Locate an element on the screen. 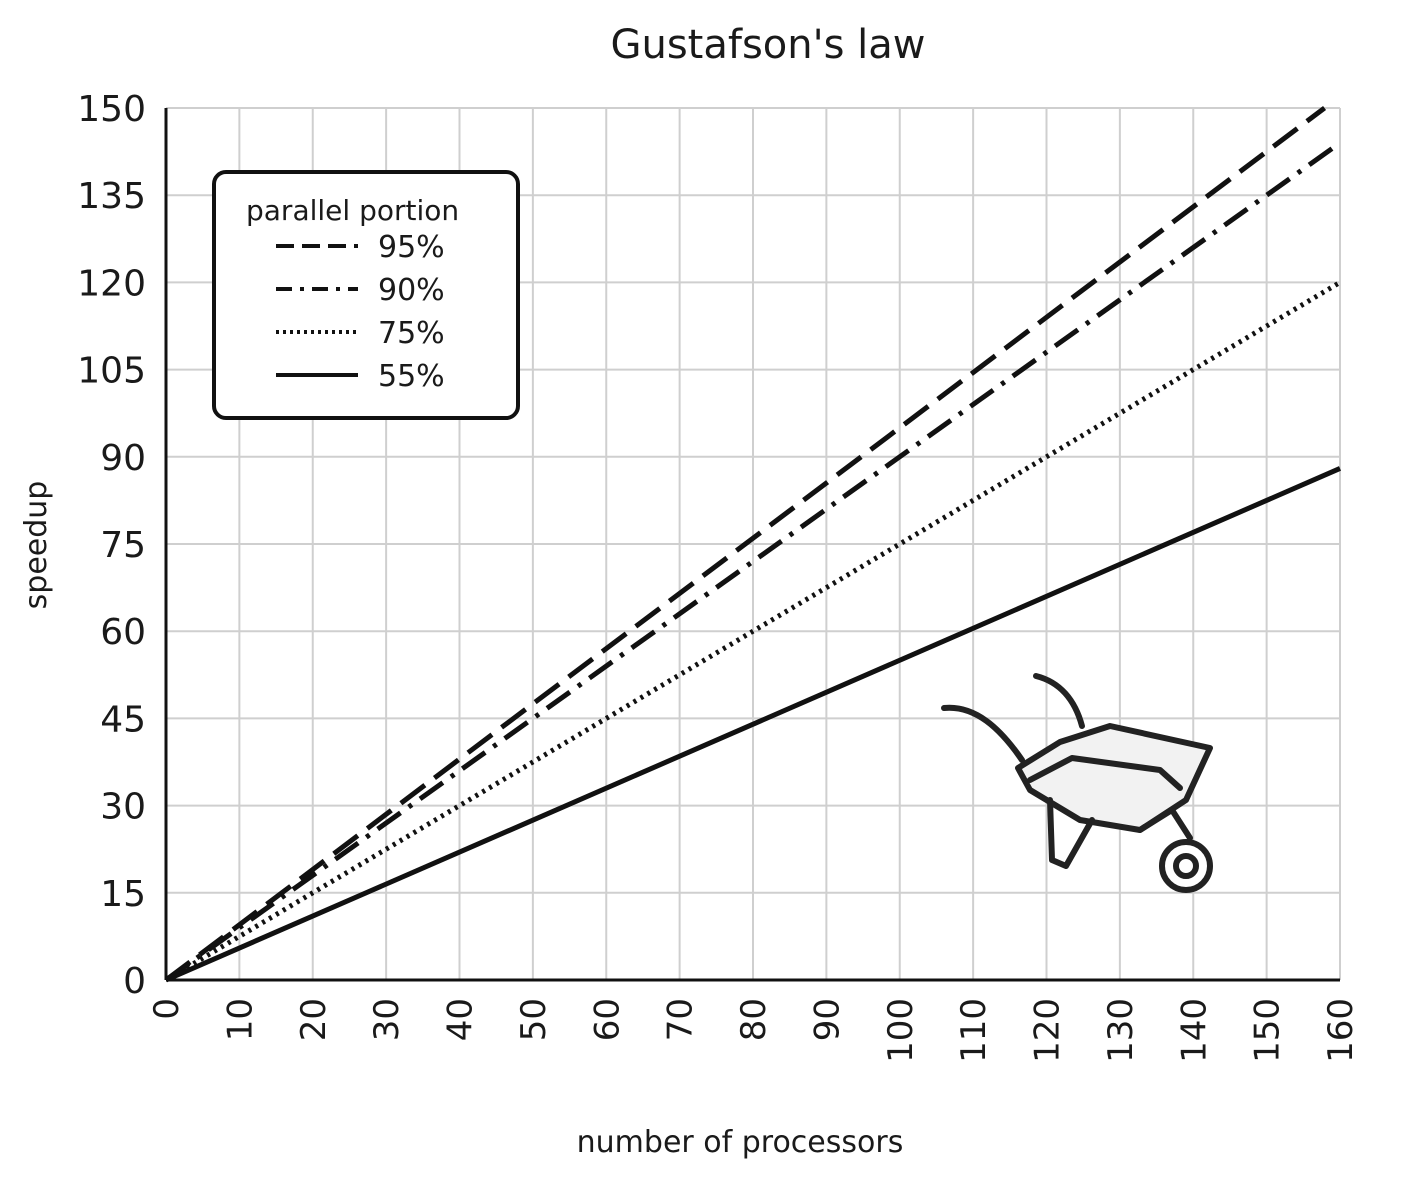  y-tick-label: 150 is located at coordinates (111, 109).